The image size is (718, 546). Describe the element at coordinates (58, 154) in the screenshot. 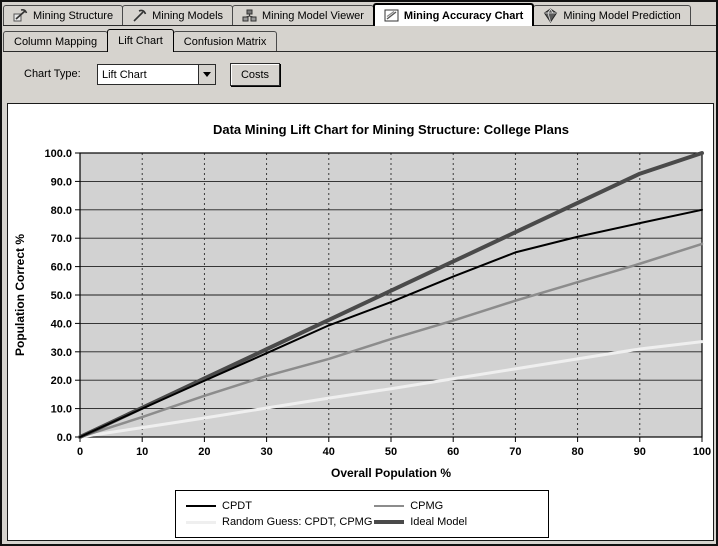

I see `y-tick-label: 100.0` at that location.